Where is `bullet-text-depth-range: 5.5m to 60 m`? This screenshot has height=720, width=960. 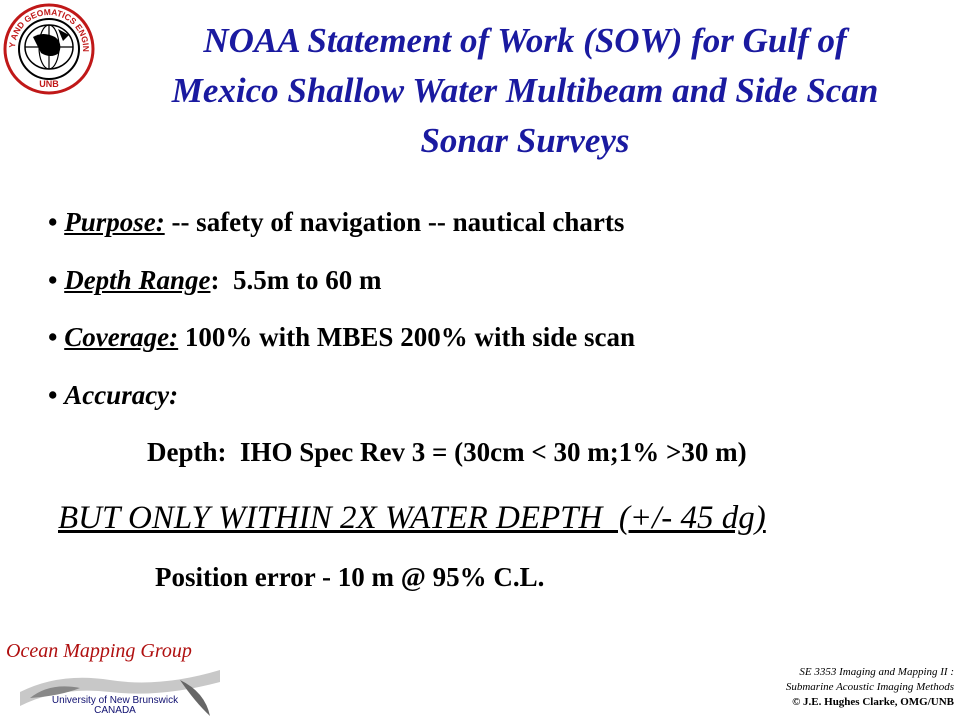
bullet-text-depth-range: 5.5m to 60 m is located at coordinates (300, 280).